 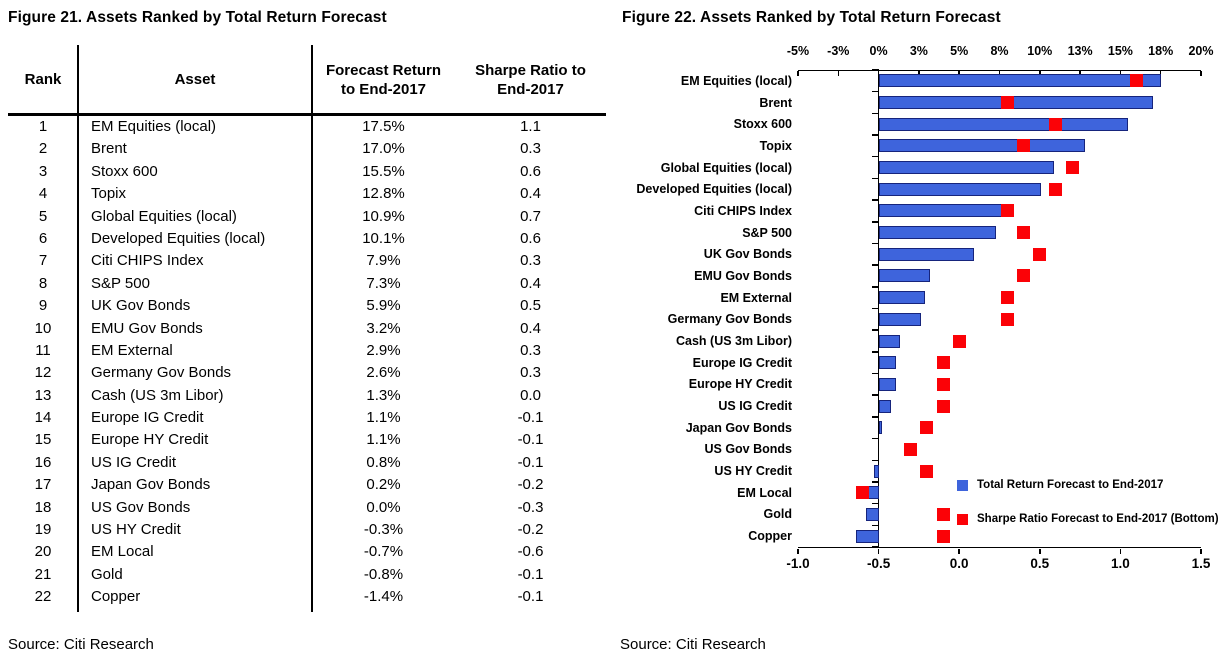 What do you see at coordinates (383, 194) in the screenshot?
I see `cell-forecast-return: 12.8%` at bounding box center [383, 194].